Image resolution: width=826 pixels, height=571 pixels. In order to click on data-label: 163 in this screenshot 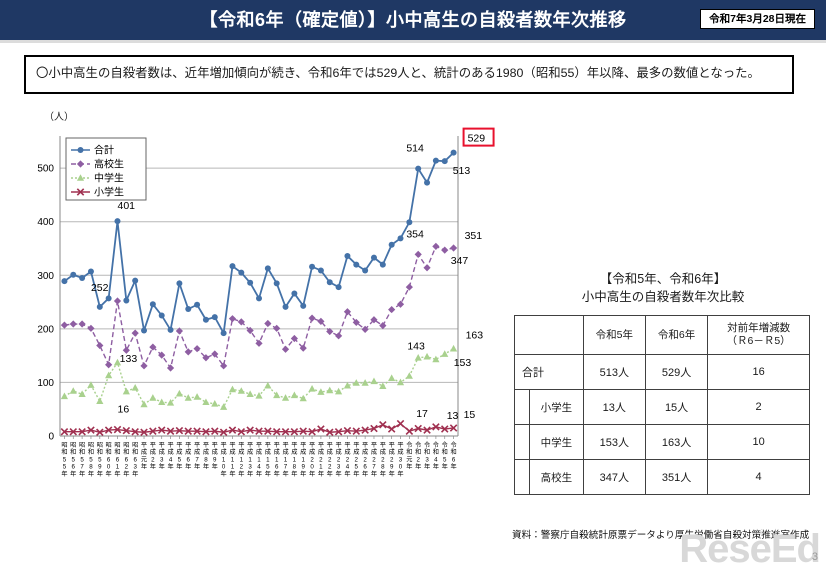, I will do `click(475, 336)`.